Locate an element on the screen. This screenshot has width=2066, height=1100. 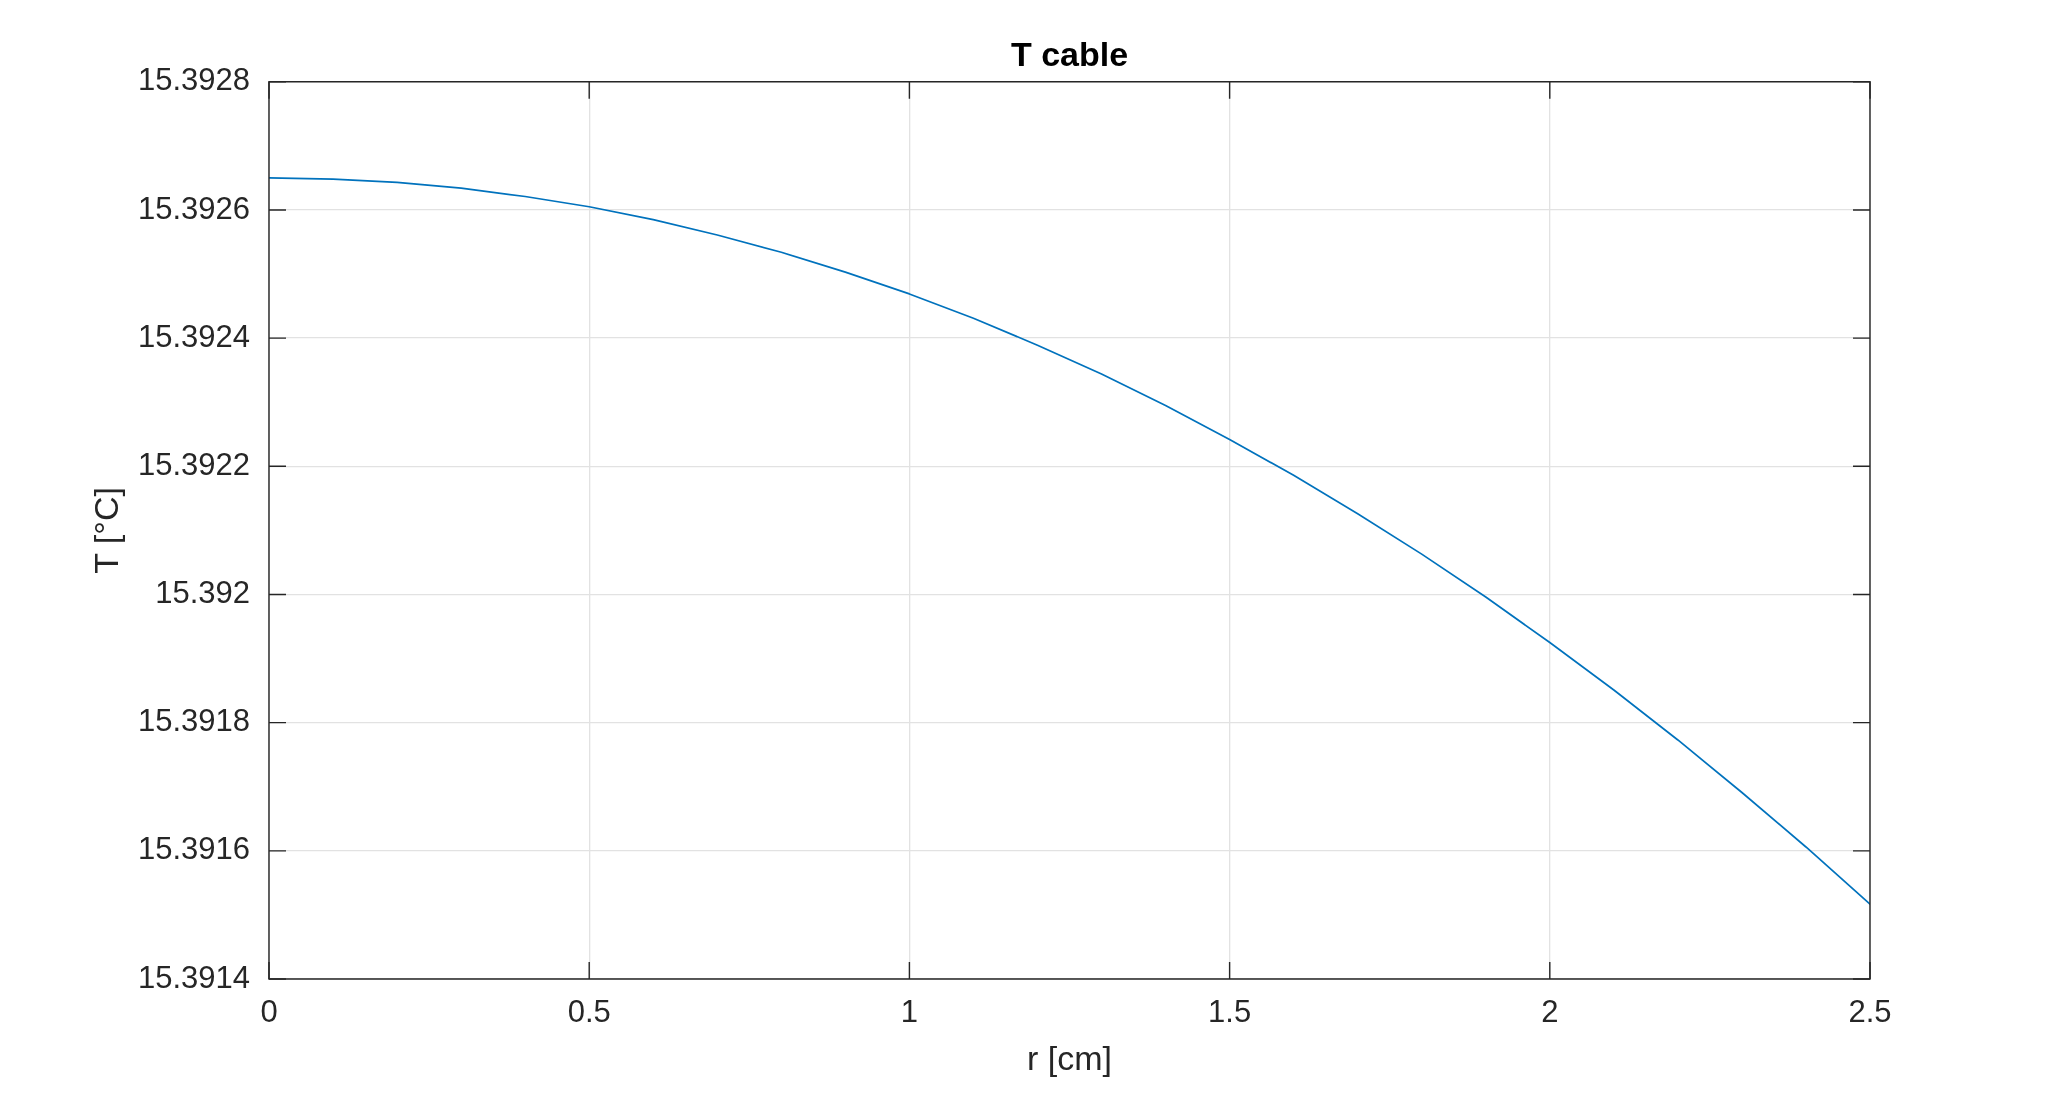
x-tick-label: 0.5 is located at coordinates (589, 1012).